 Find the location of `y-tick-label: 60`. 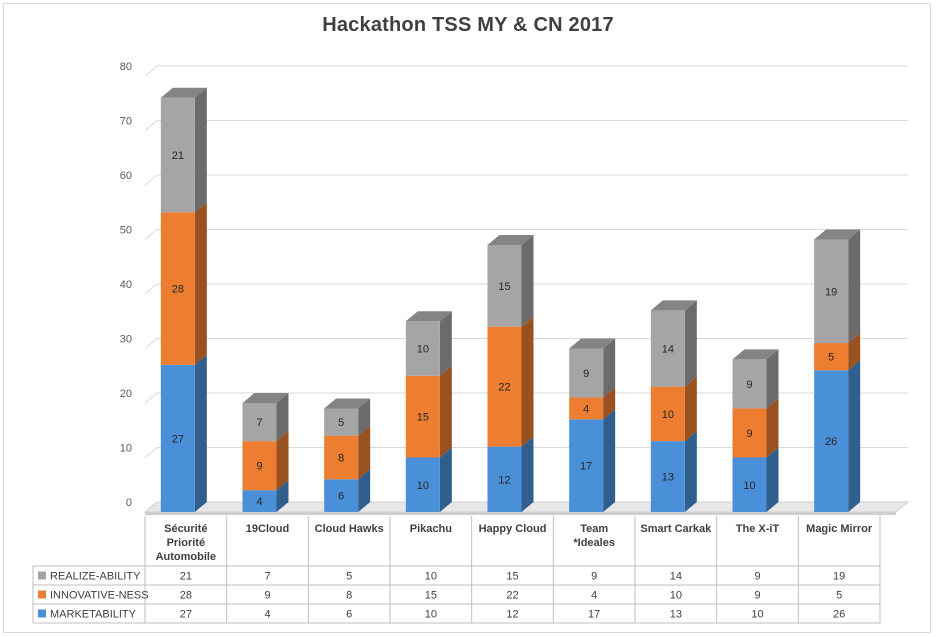

y-tick-label: 60 is located at coordinates (126, 176).